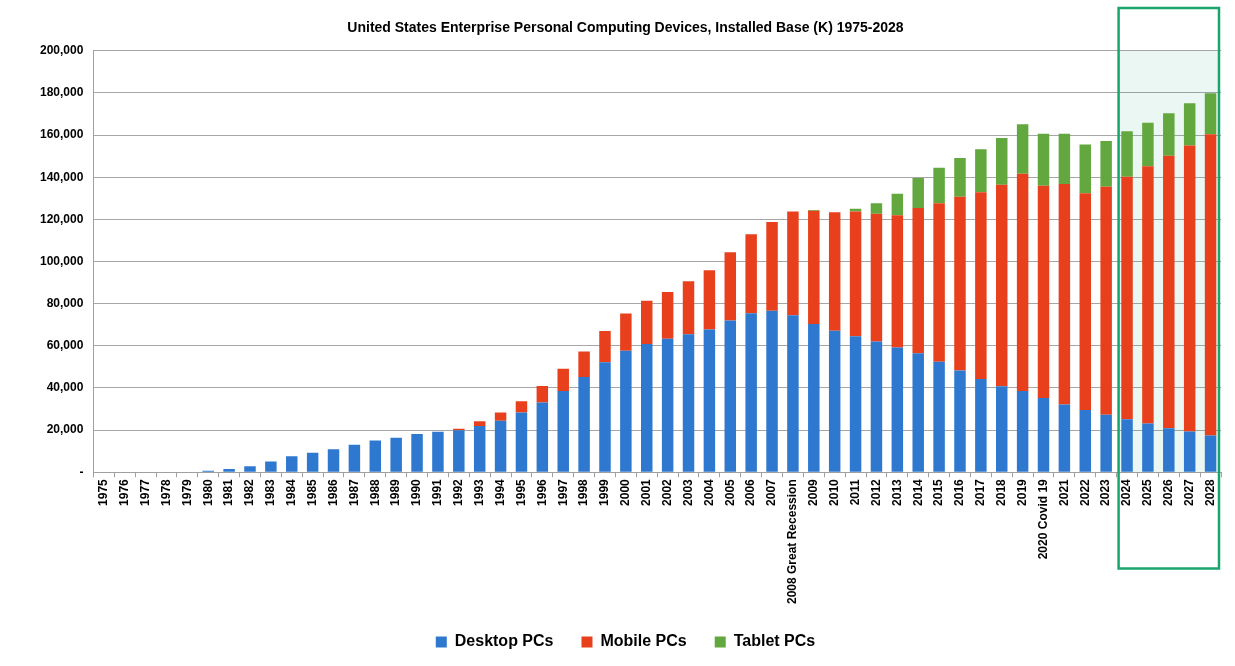 Image resolution: width=1235 pixels, height=666 pixels. What do you see at coordinates (504, 641) in the screenshot?
I see `legend-label: Desktop PCs` at bounding box center [504, 641].